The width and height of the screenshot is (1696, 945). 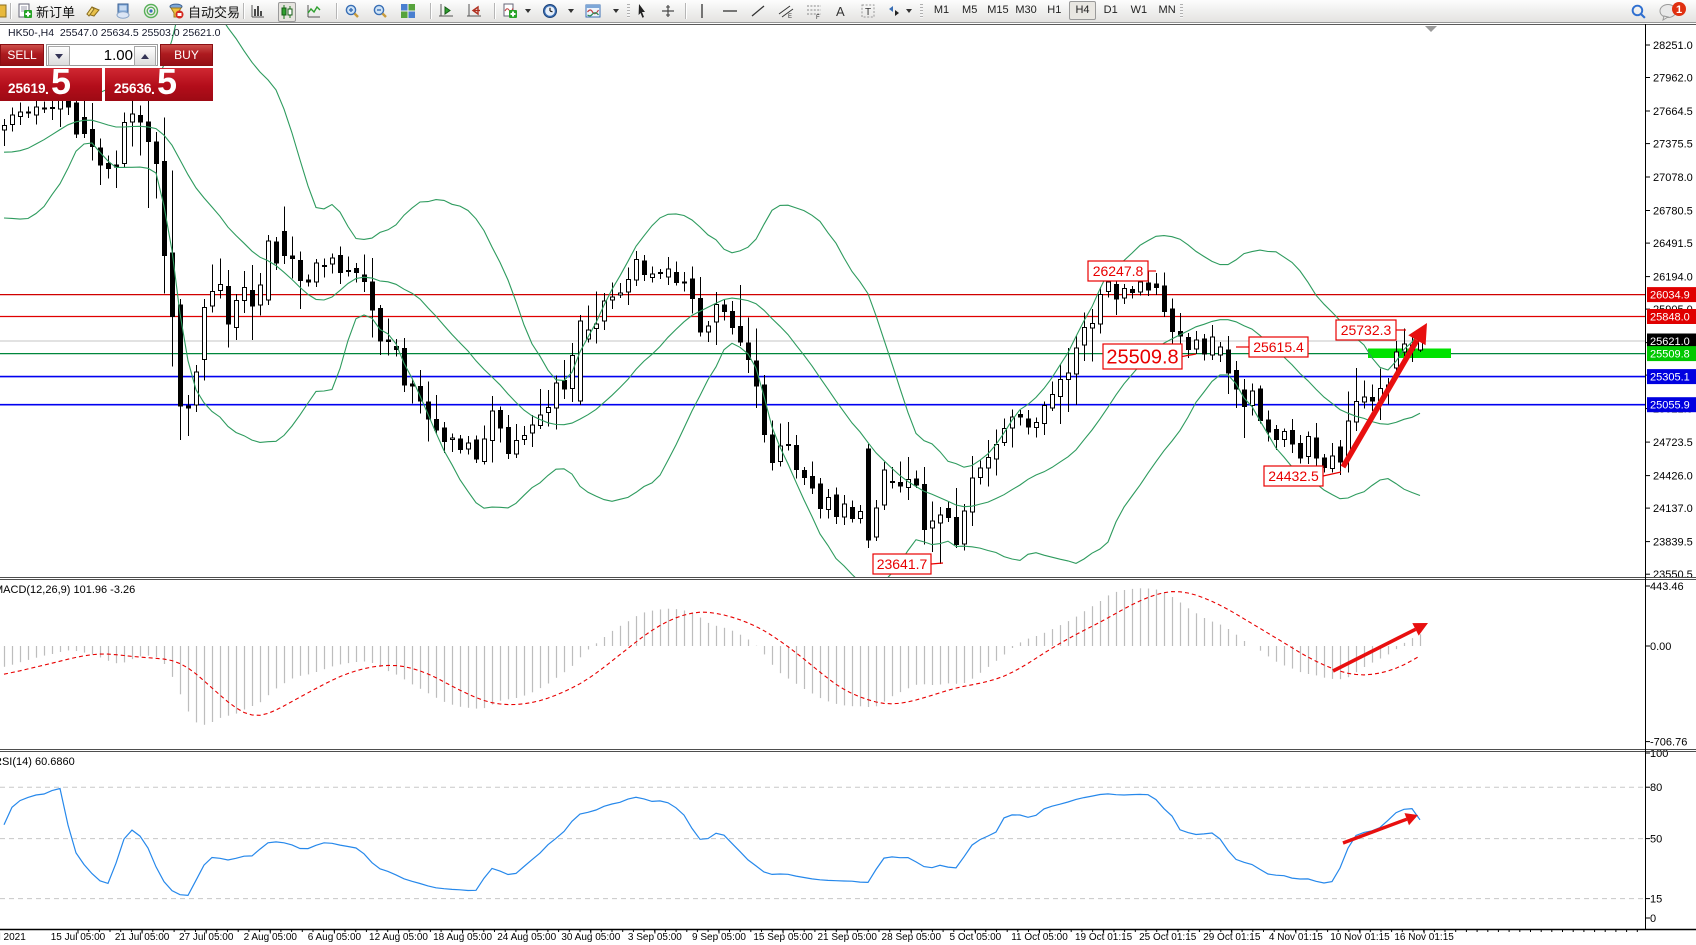 I want to click on svg-text: 21 Sep 05:00, so click(x=847, y=937).